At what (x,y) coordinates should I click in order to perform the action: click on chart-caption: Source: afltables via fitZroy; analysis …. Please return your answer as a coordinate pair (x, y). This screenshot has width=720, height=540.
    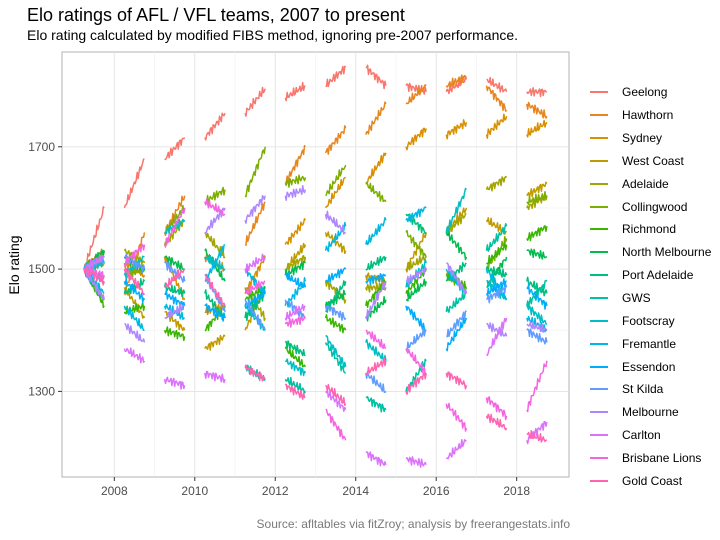
    Looking at the image, I should click on (413, 524).